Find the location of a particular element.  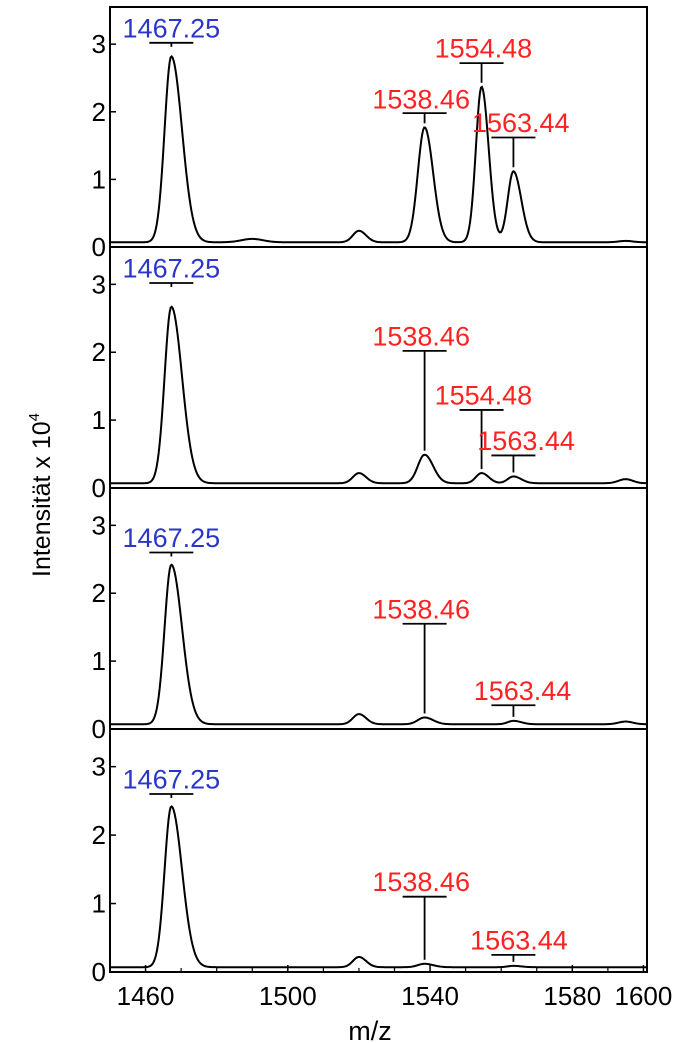

y-axis-label-exponent: 4 is located at coordinates (34, 417).